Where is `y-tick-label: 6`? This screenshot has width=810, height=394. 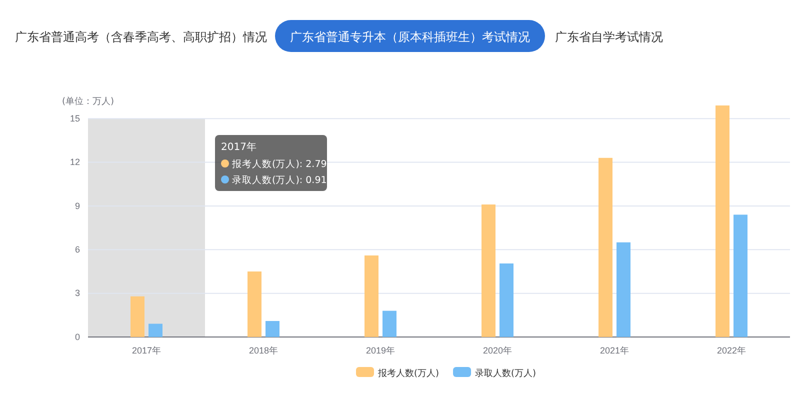
y-tick-label: 6 is located at coordinates (77, 249).